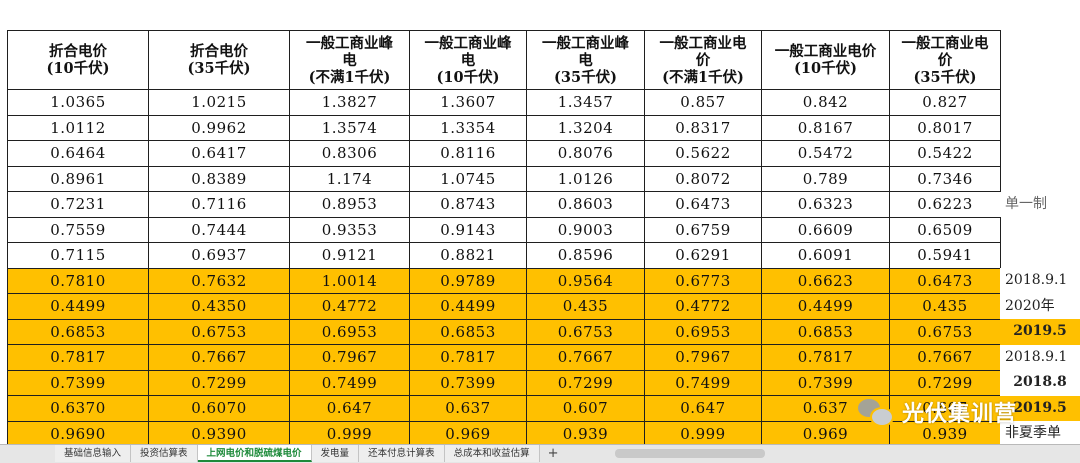  Describe the element at coordinates (585, 102) in the screenshot. I see `table-cell: 1.3457` at that location.